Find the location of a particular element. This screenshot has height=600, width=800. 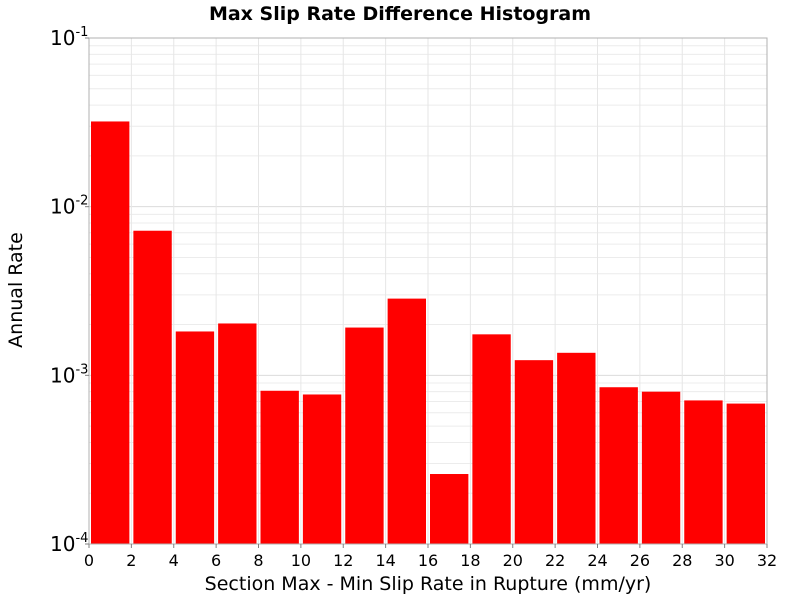

x-tick-label: 30 is located at coordinates (724, 560).